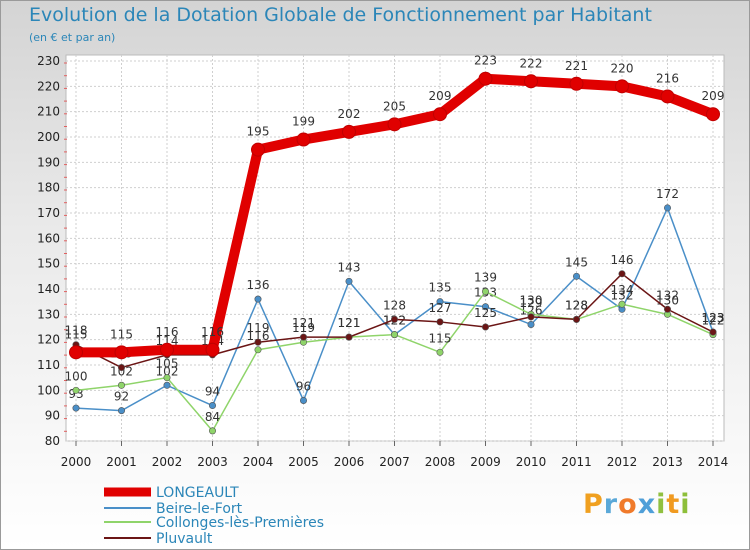 The width and height of the screenshot is (750, 550). Describe the element at coordinates (713, 321) in the screenshot. I see `data-label: 122` at that location.